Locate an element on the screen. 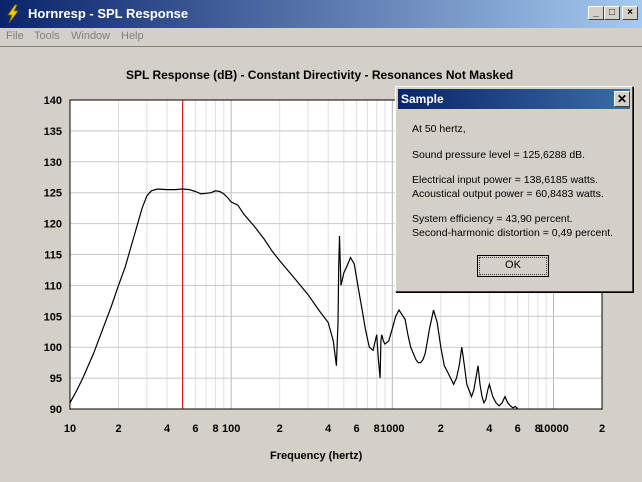 This screenshot has width=642, height=482. y-tick-label: 130 is located at coordinates (53, 163).